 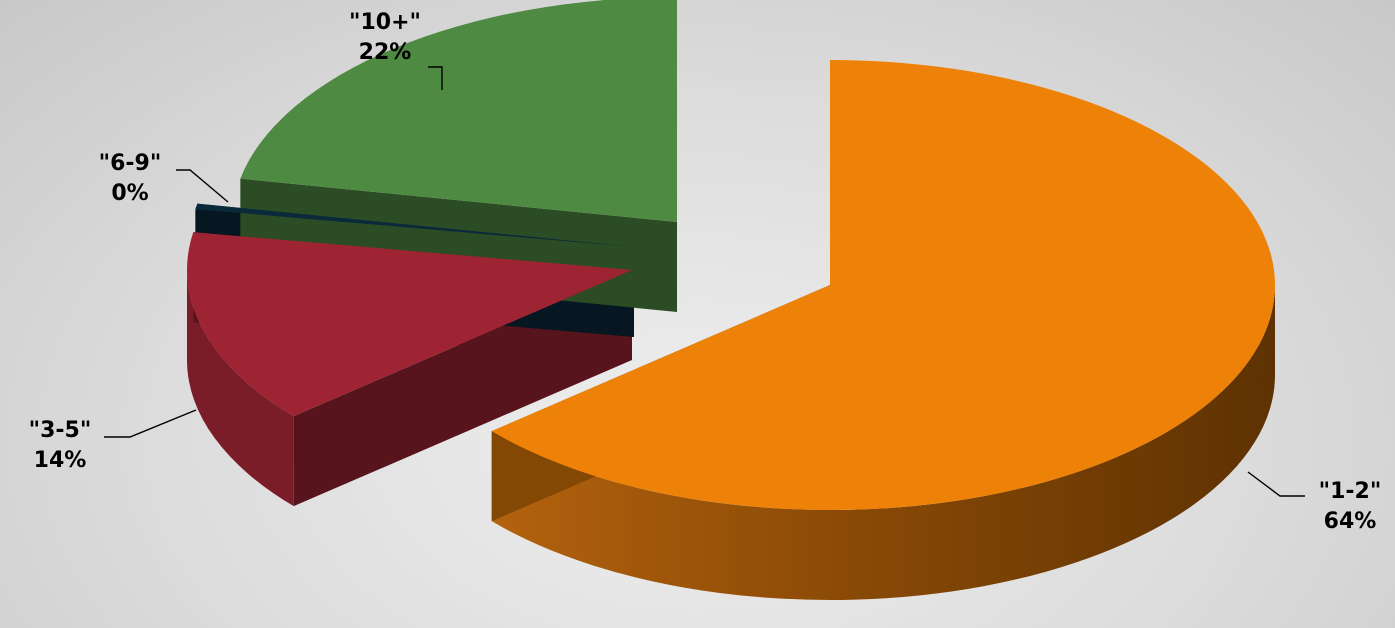 What do you see at coordinates (458, 111) in the screenshot?
I see `pie-slice-10-plus` at bounding box center [458, 111].